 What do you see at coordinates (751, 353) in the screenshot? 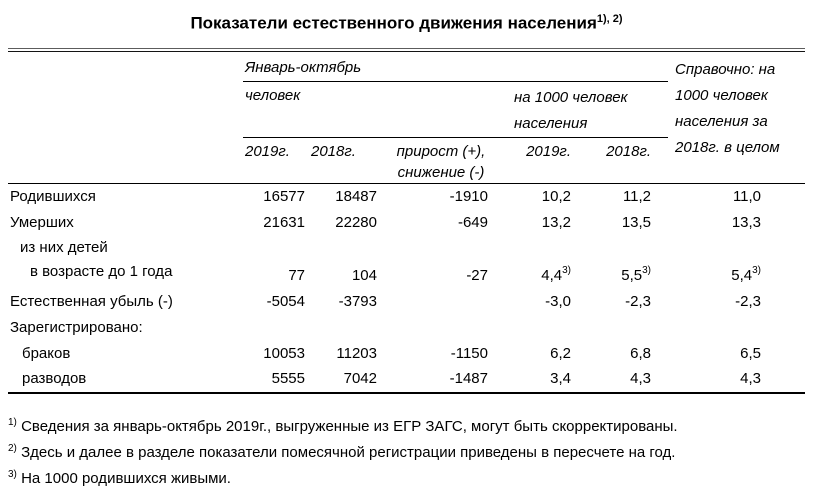
I see `value-cell: 6,5` at bounding box center [751, 353].